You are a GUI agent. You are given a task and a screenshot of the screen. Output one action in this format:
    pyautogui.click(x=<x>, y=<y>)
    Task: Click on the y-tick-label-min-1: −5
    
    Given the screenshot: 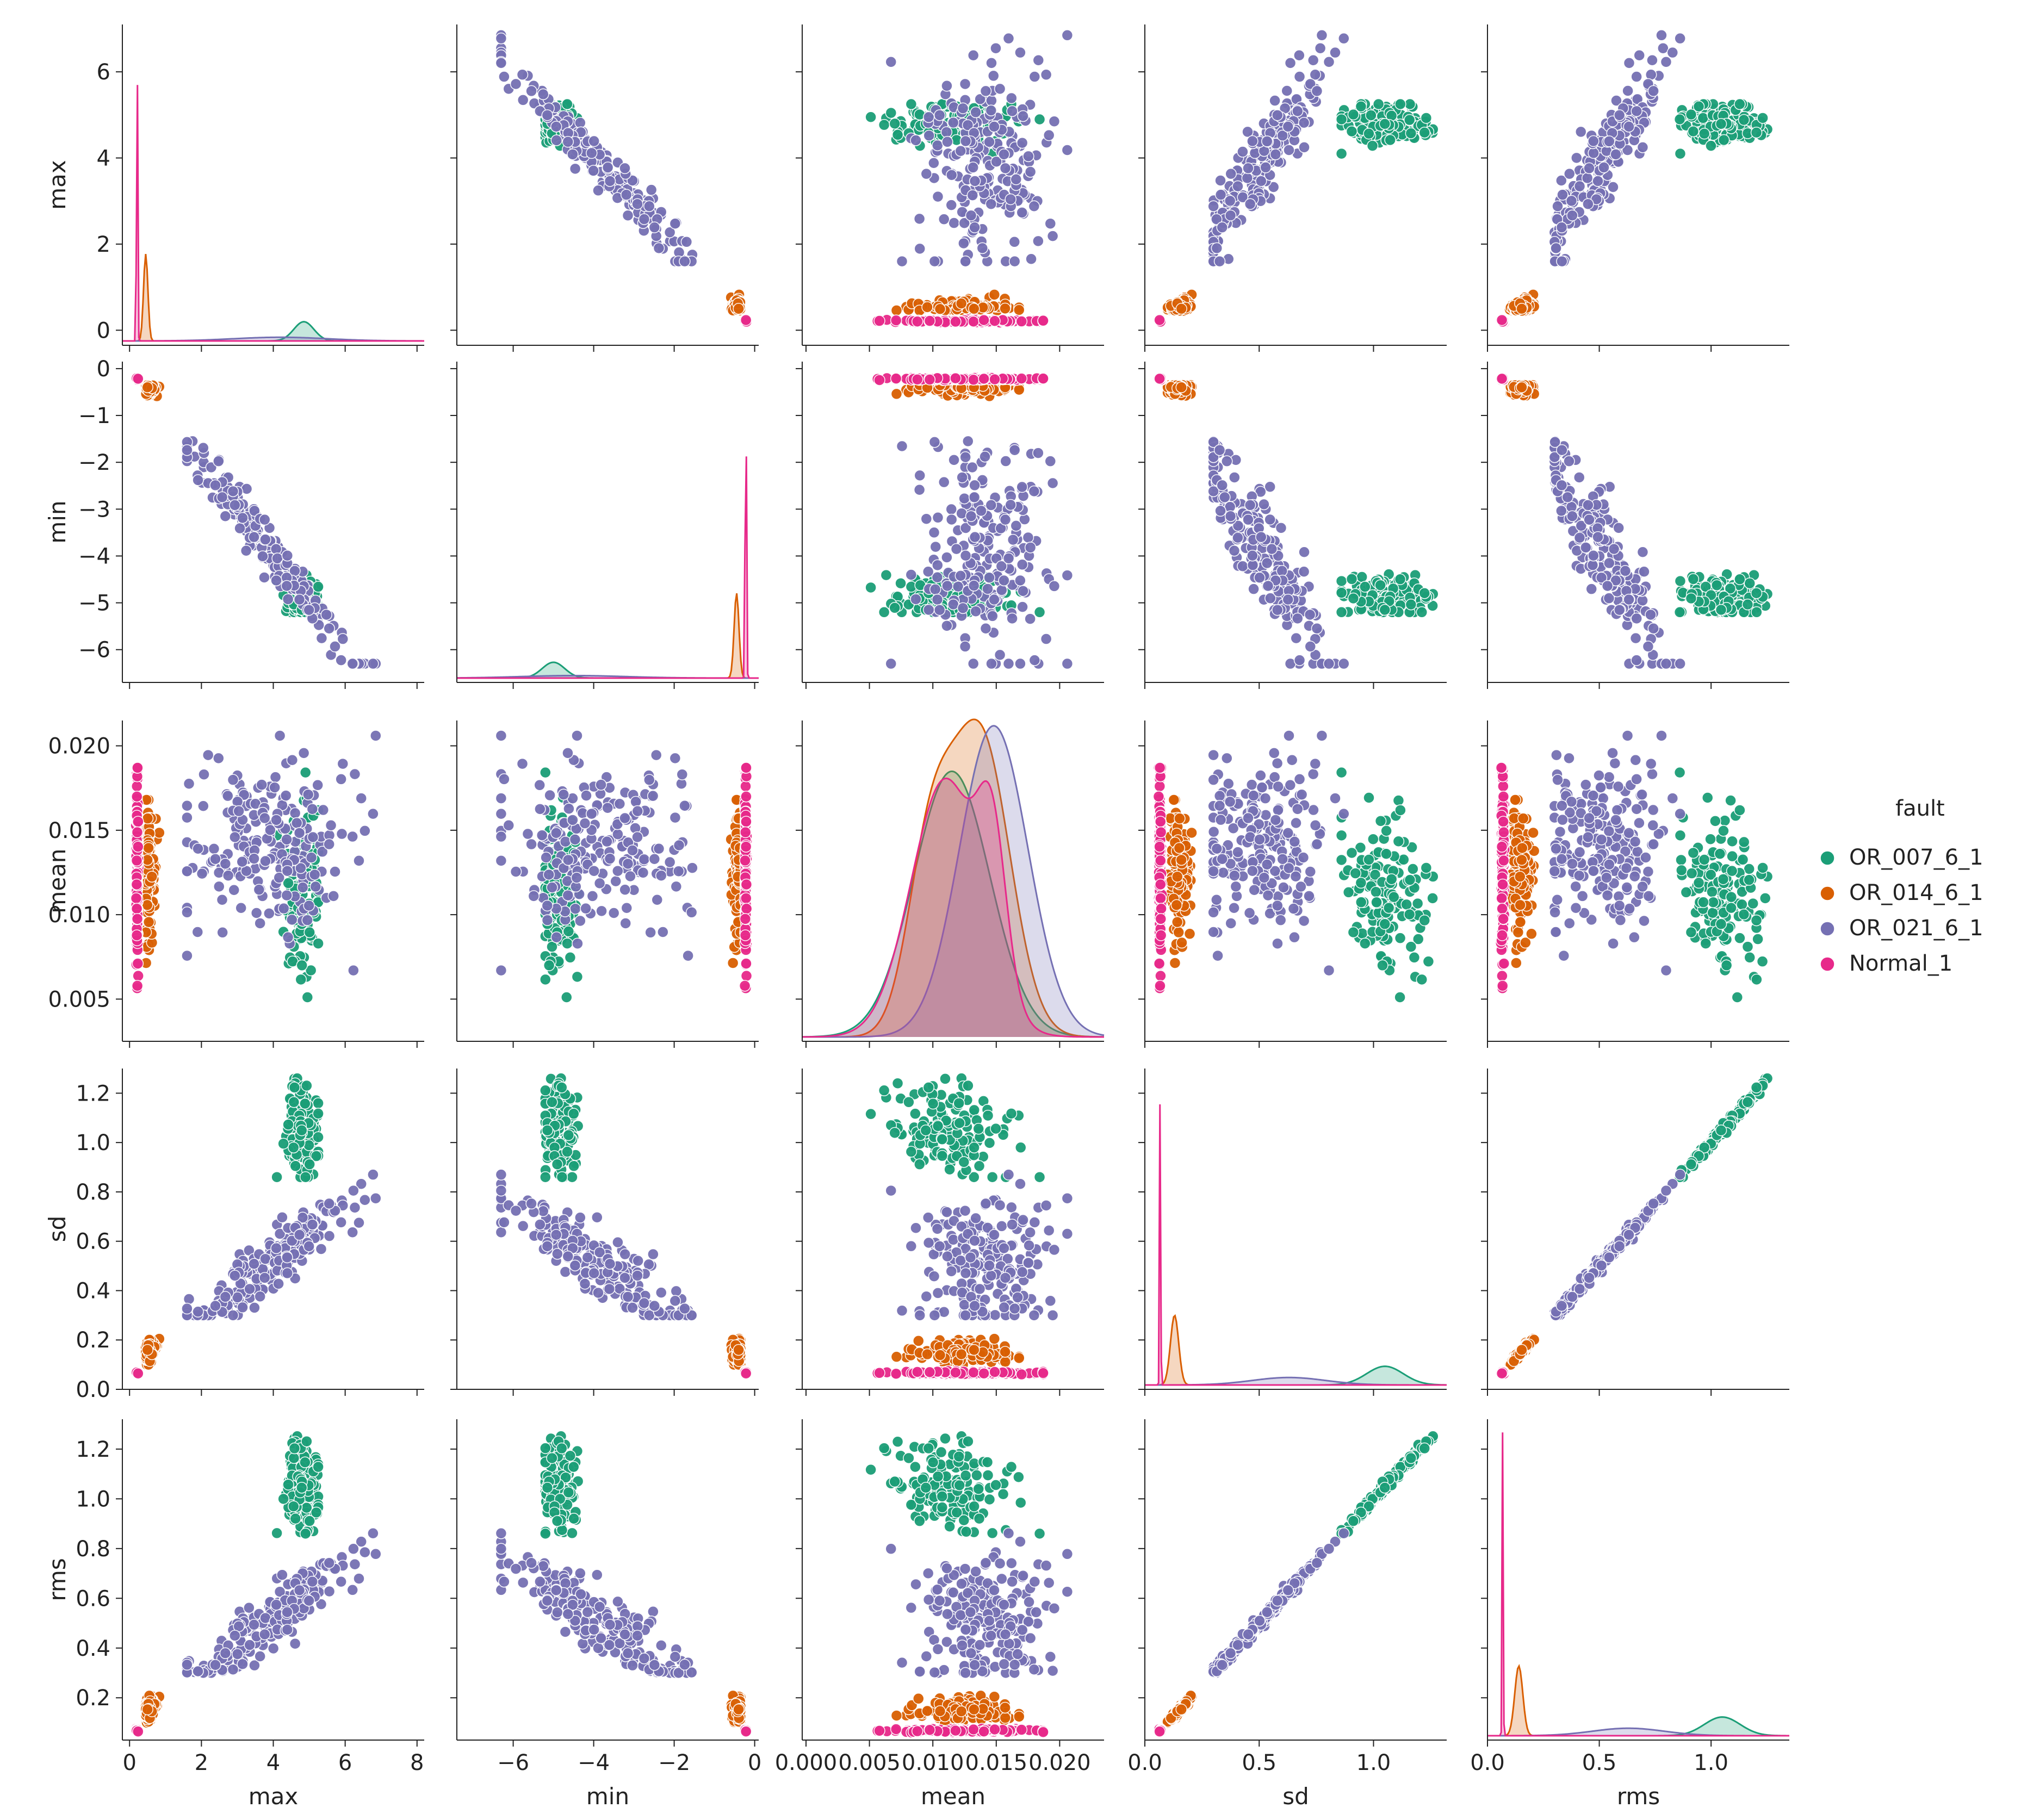 What is the action you would take?
    pyautogui.click(x=94, y=603)
    